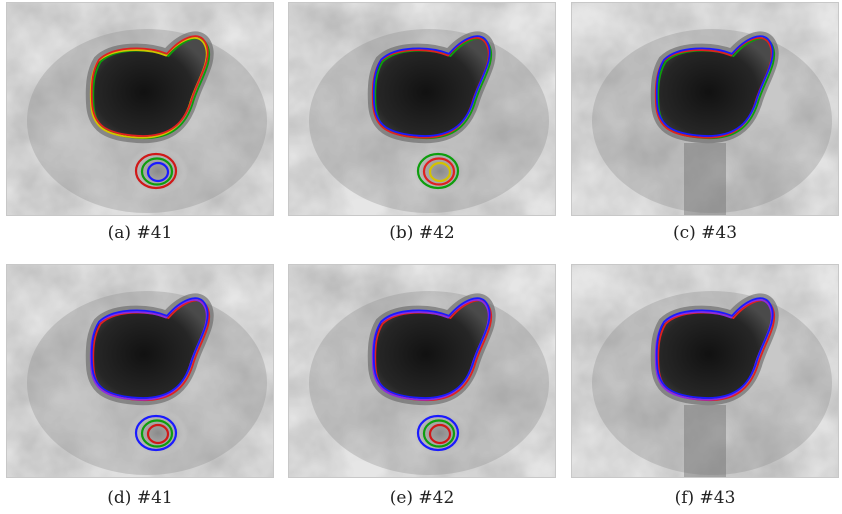 The height and width of the screenshot is (514, 842). Describe the element at coordinates (140, 233) in the screenshot. I see `caption-a: (a) #41` at that location.